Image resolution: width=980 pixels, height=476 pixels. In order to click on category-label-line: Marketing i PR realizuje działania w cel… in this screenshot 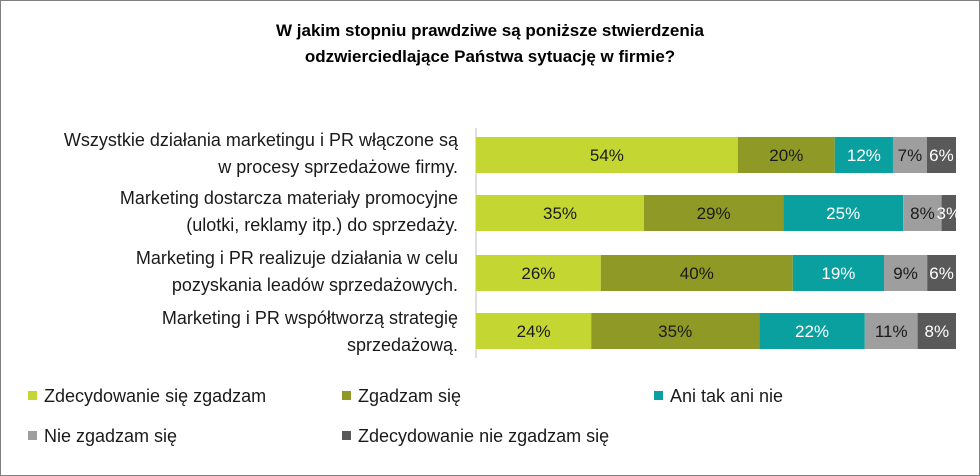, I will do `click(296, 258)`.